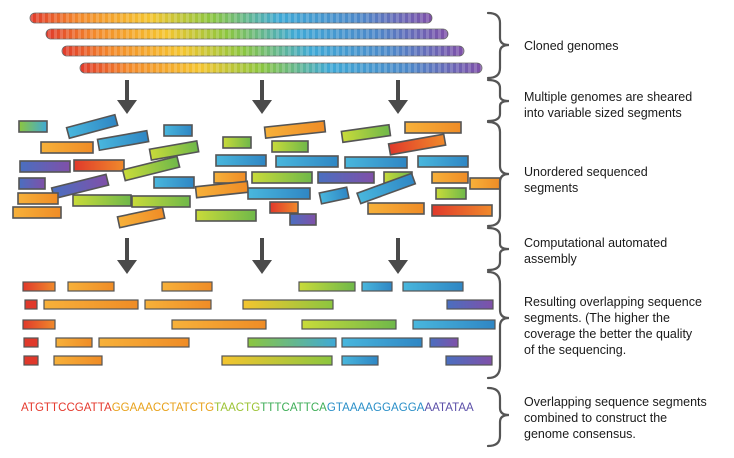 The width and height of the screenshot is (734, 458). I want to click on overlapping-segments, so click(259, 323).